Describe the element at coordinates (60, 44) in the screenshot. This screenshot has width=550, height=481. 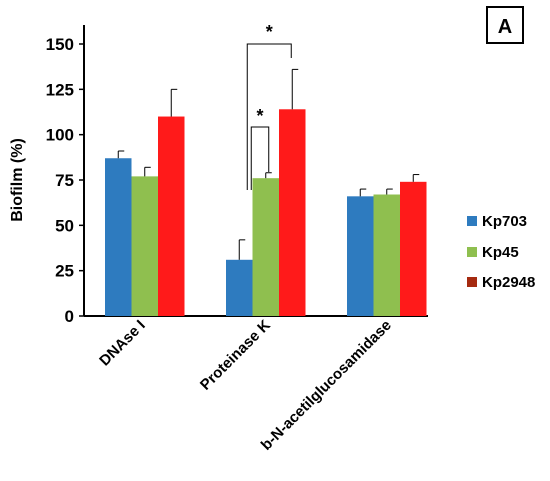
I see `y-tick-label: 150` at that location.